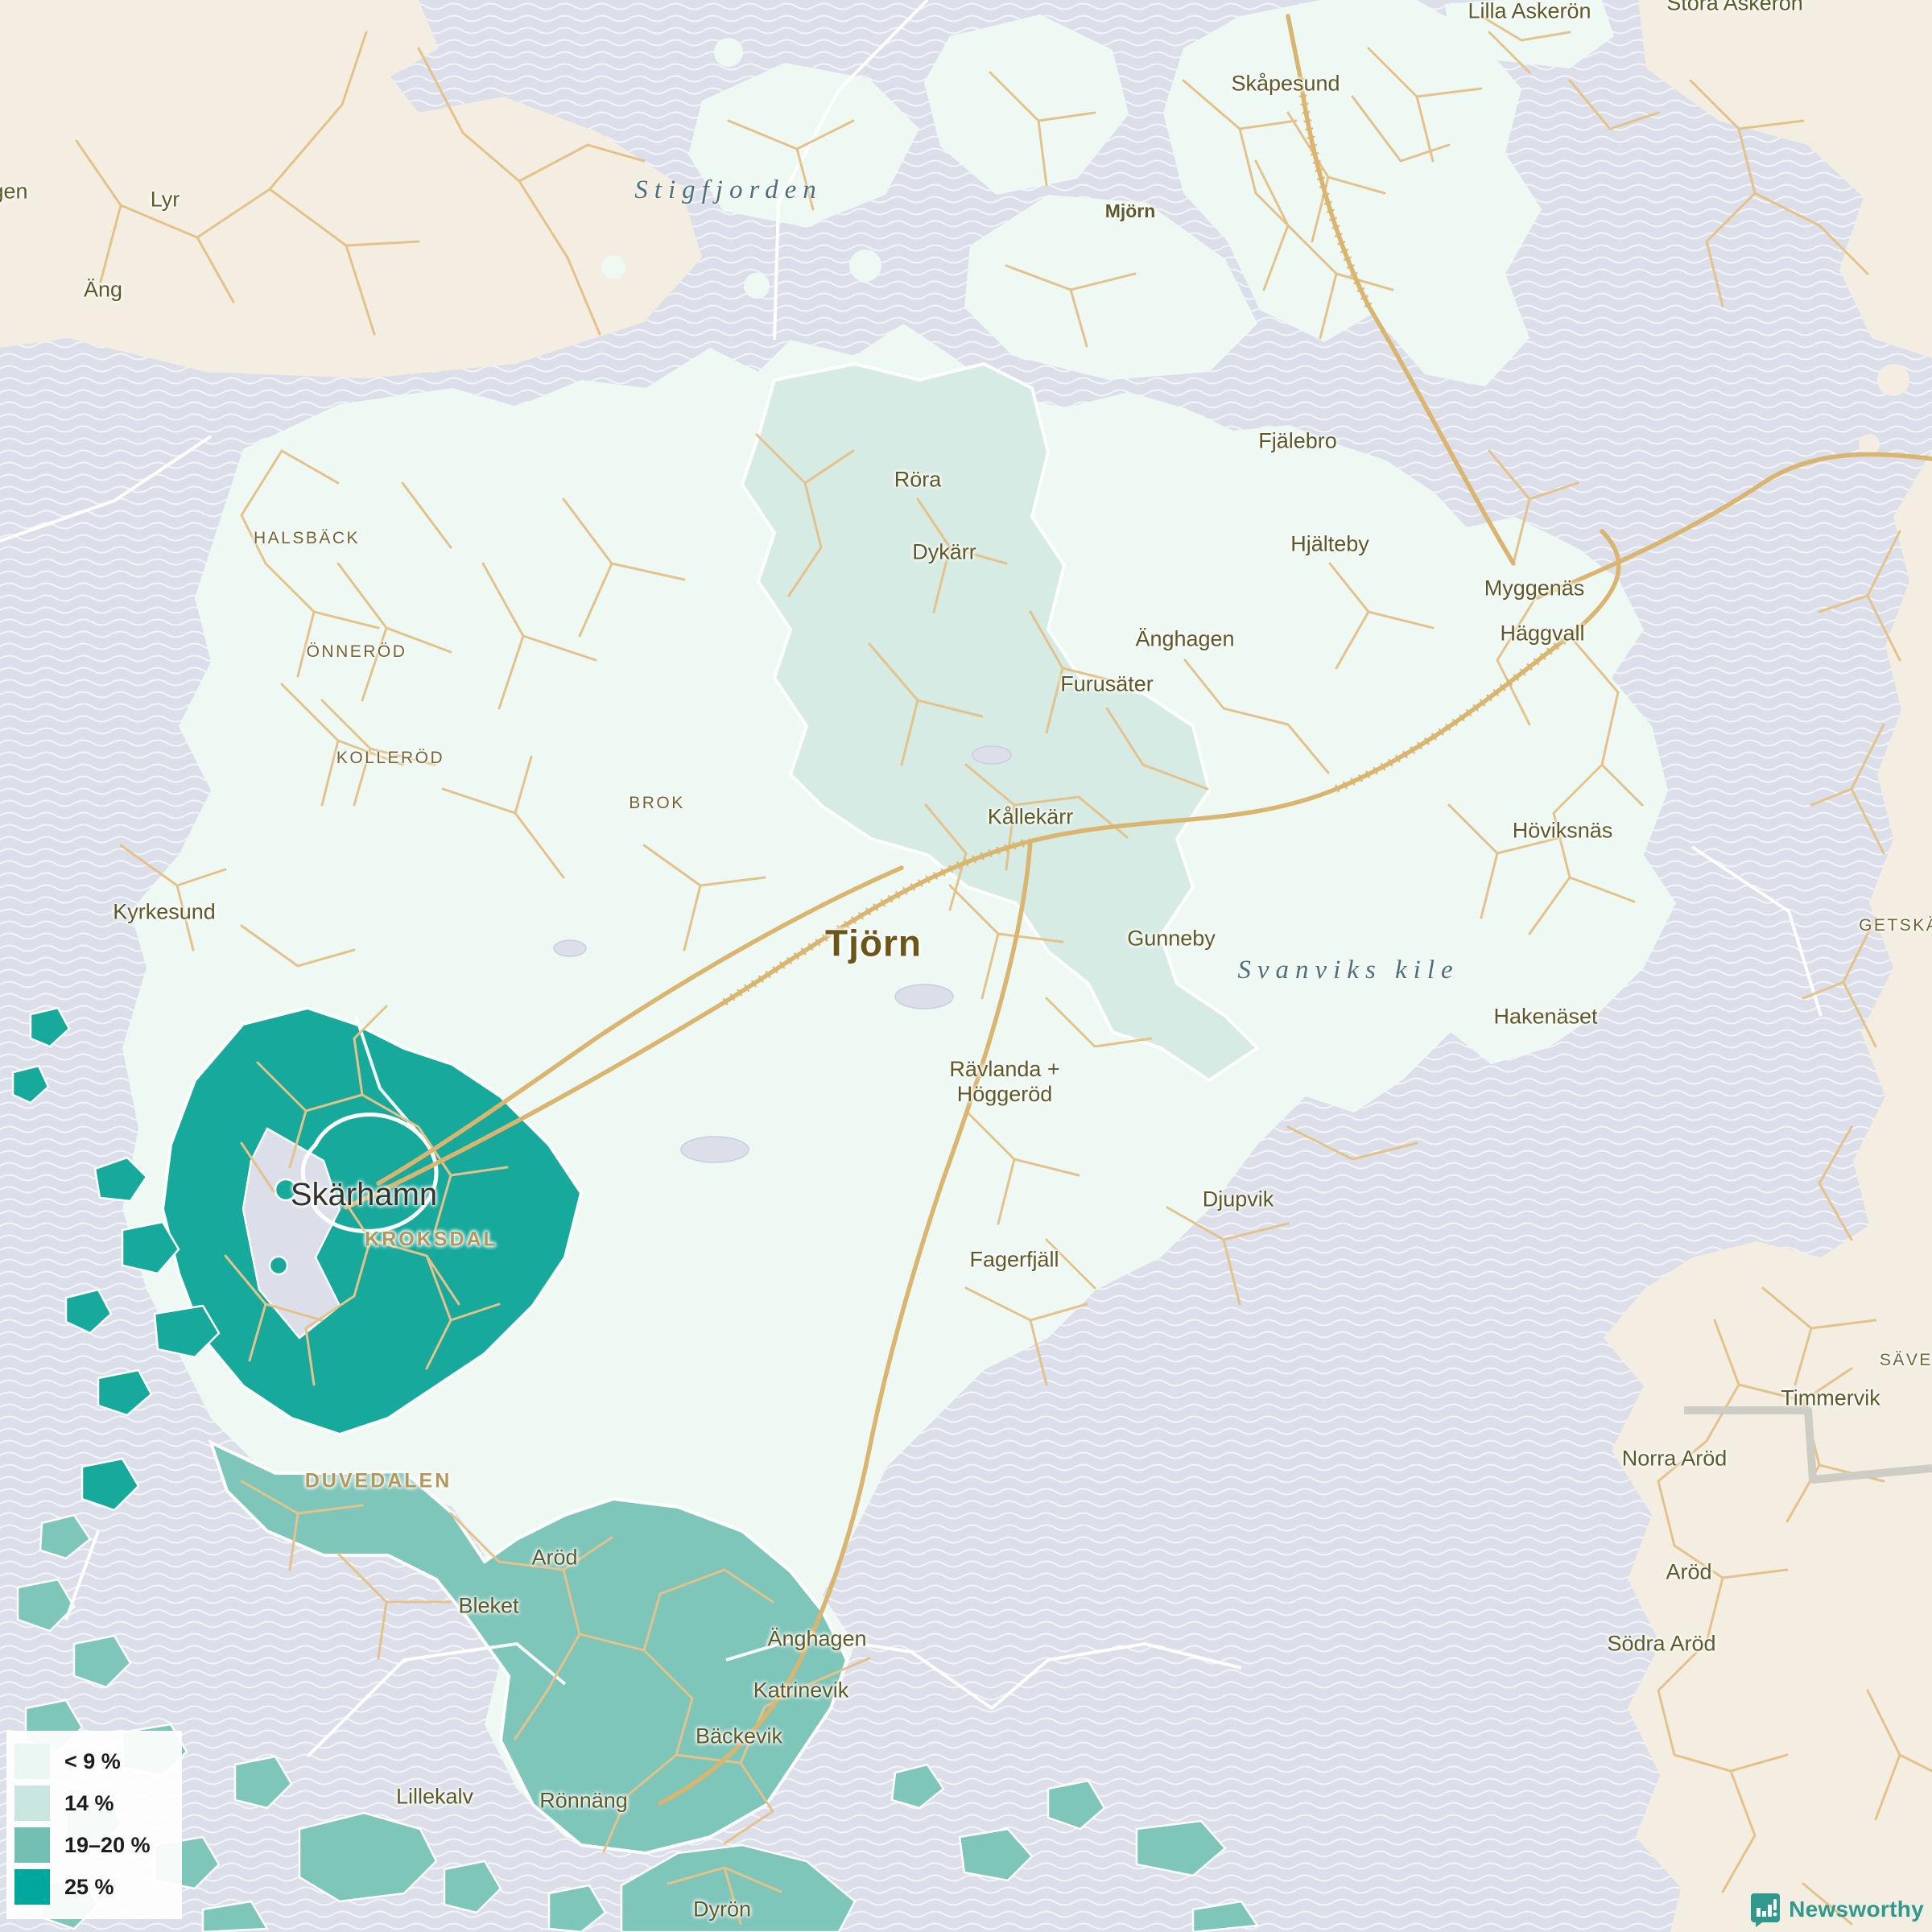  Describe the element at coordinates (555, 1703) in the screenshot. I see `roads-south` at that location.